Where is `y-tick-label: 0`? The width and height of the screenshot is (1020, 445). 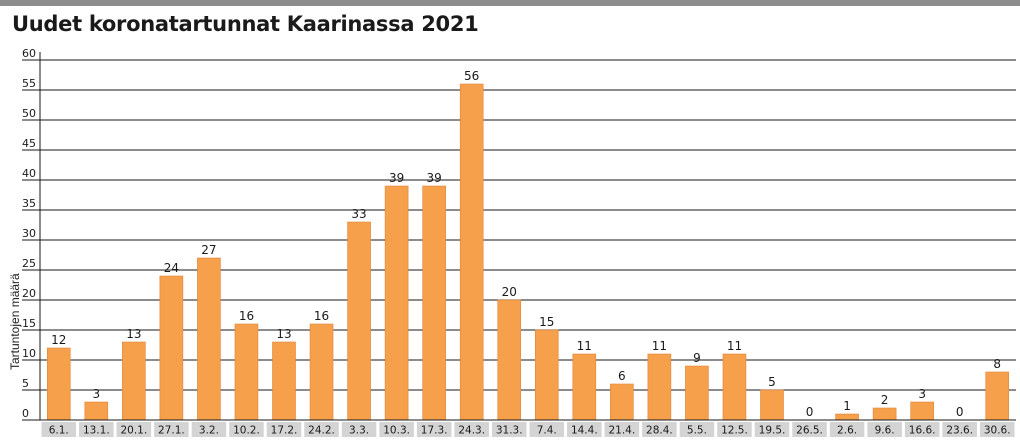
y-tick-label: 0 is located at coordinates (25, 413).